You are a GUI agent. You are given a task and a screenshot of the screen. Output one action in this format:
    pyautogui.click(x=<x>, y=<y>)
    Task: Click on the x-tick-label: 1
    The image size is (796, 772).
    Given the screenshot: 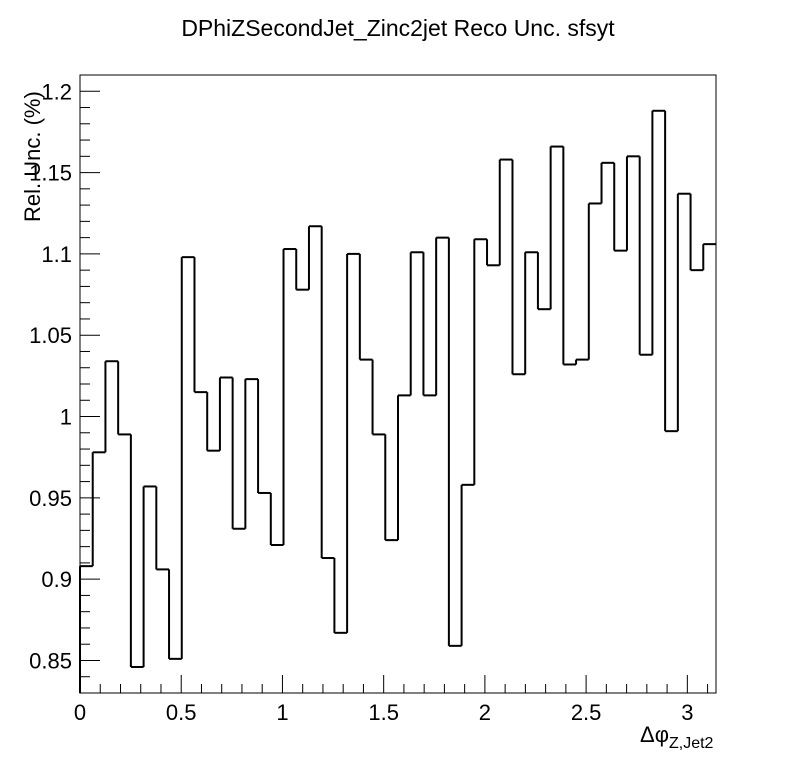 What is the action you would take?
    pyautogui.click(x=282, y=712)
    